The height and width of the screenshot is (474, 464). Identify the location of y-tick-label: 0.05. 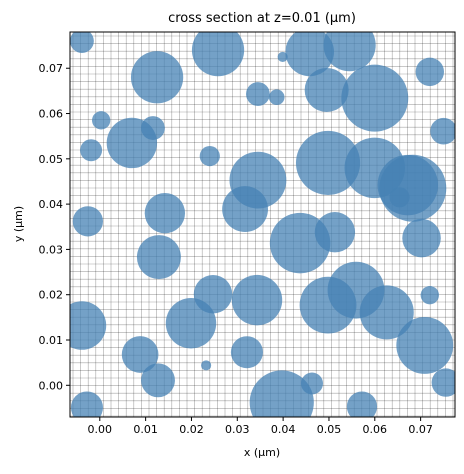
(51, 159).